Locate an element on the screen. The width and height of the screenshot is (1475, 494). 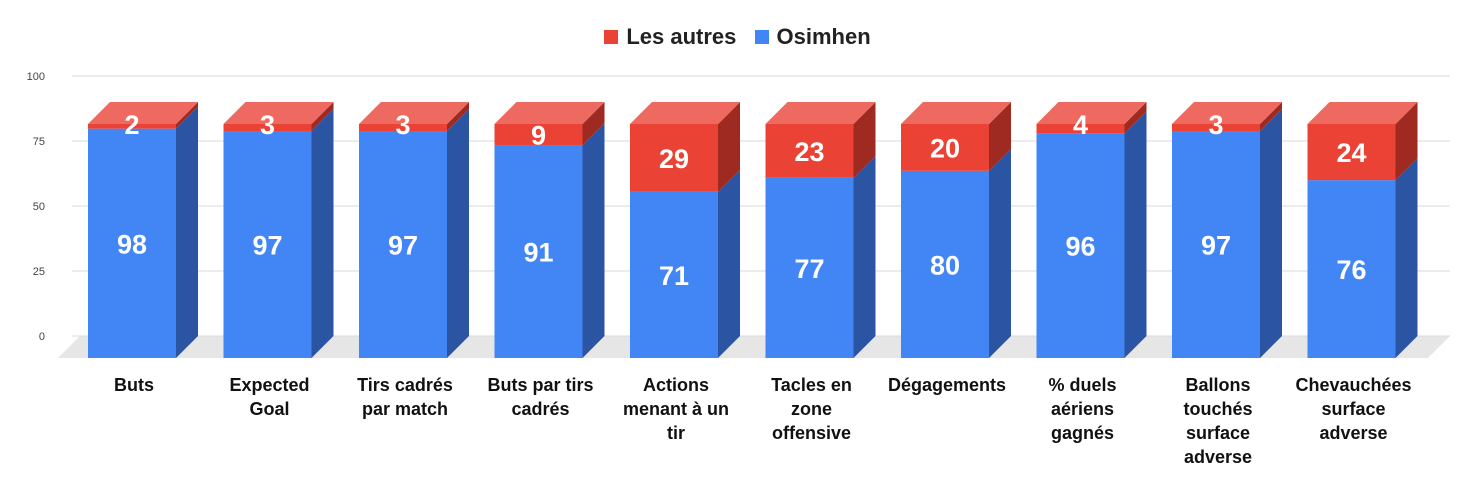
x-tick-label-line: tir is located at coordinates (676, 433).